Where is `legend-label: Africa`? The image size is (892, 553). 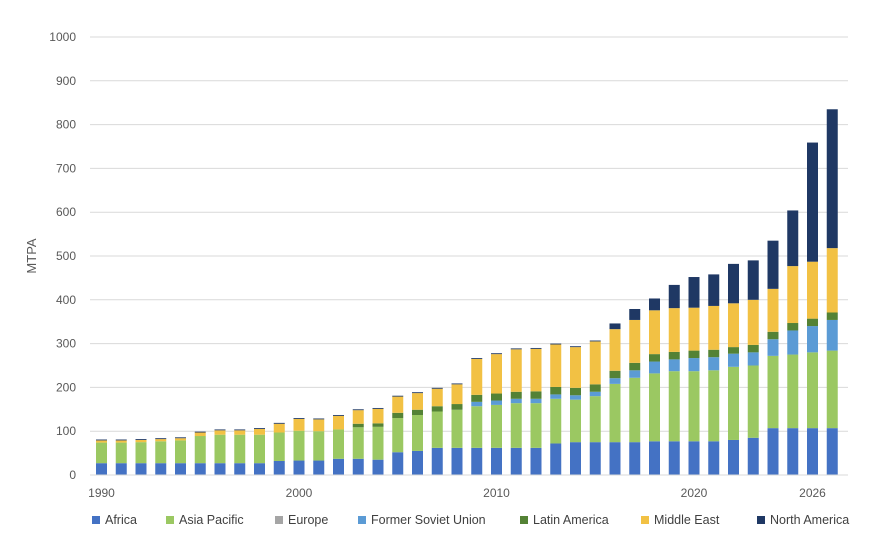
legend-label: Africa is located at coordinates (121, 520).